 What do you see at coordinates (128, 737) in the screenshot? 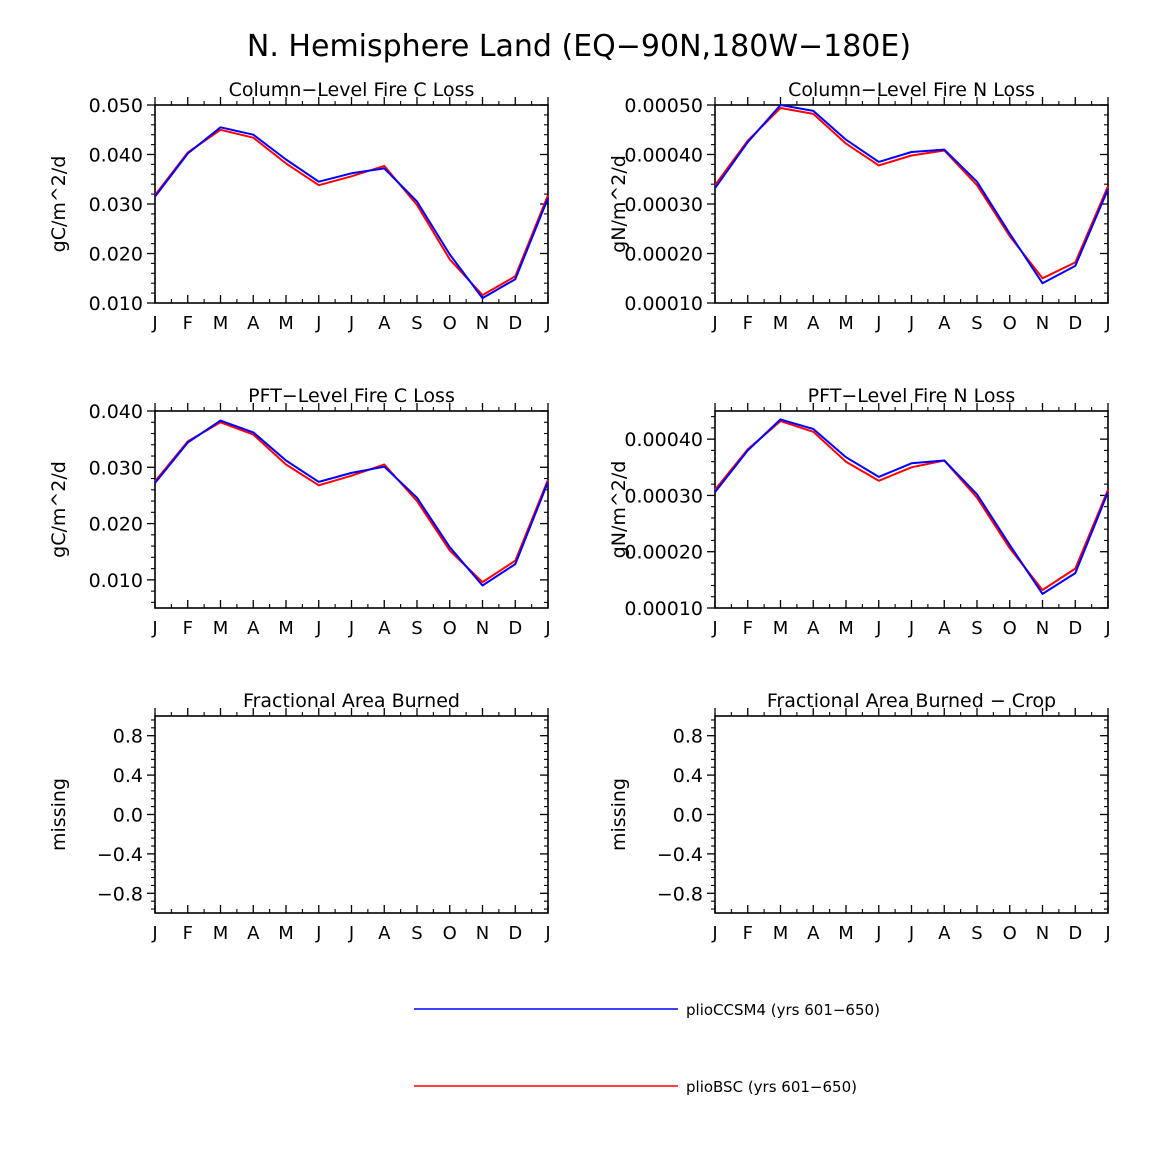
I see `y-tick-label: 0.8` at bounding box center [128, 737].